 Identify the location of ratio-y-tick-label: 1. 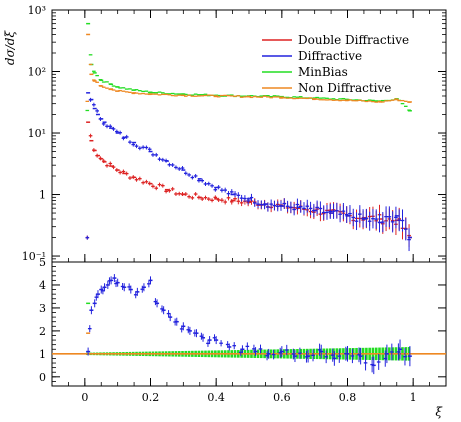
(42, 354).